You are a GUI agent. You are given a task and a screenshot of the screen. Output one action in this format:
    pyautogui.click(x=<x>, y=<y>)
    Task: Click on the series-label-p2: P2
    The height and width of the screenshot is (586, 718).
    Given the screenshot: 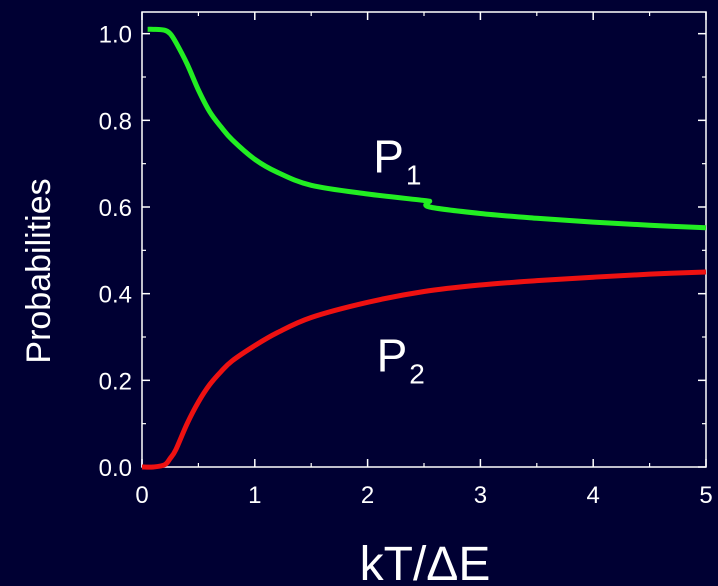 What is the action you would take?
    pyautogui.click(x=401, y=360)
    